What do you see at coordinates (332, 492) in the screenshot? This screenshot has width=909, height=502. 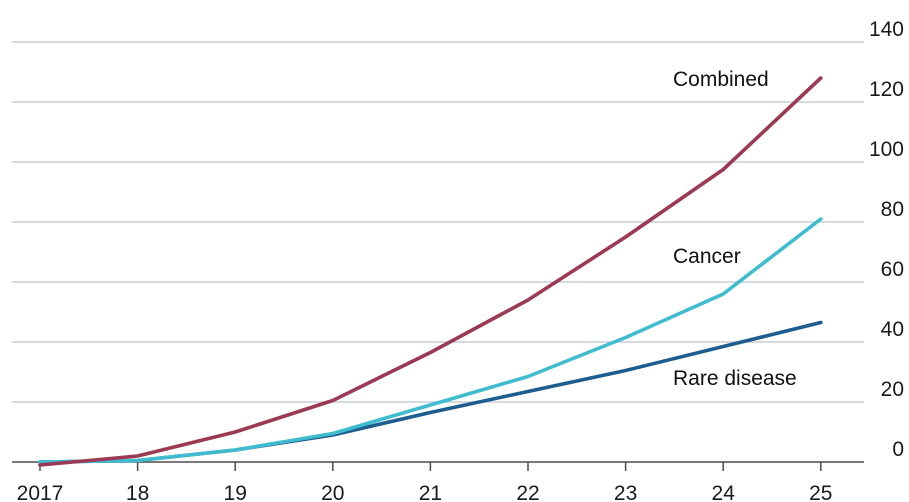 I see `x-tick-label: 20` at bounding box center [332, 492].